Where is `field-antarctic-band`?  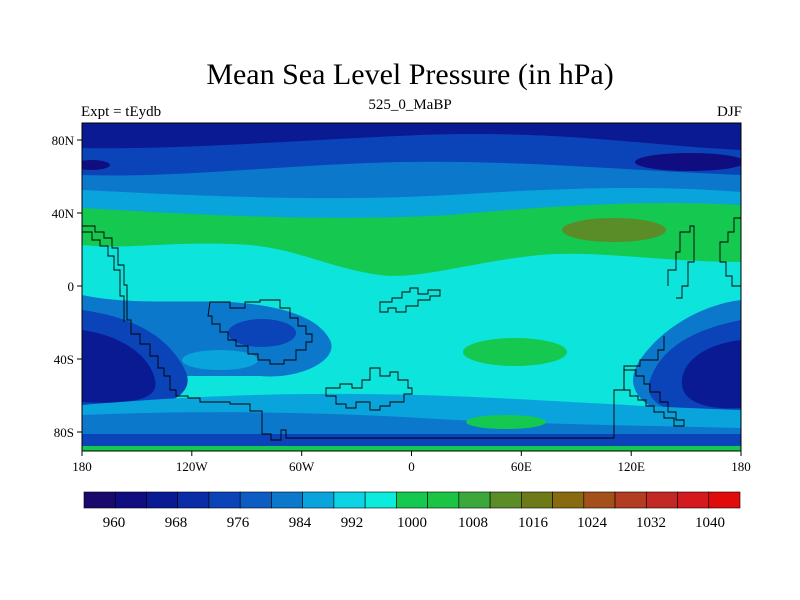
field-antarctic-band is located at coordinates (411, 440).